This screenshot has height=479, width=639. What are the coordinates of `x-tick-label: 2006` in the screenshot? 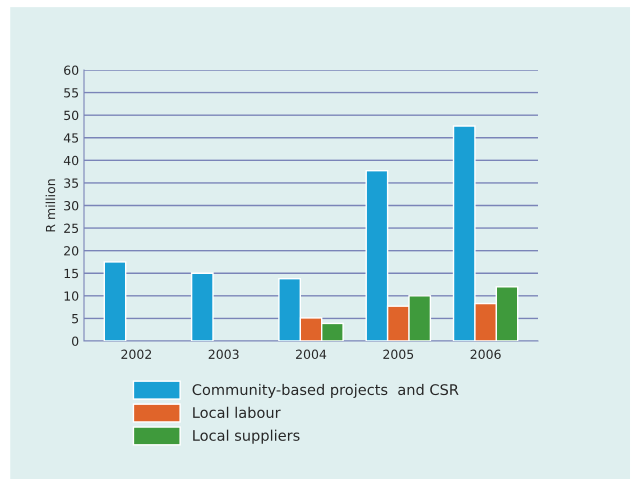 It's located at (485, 355).